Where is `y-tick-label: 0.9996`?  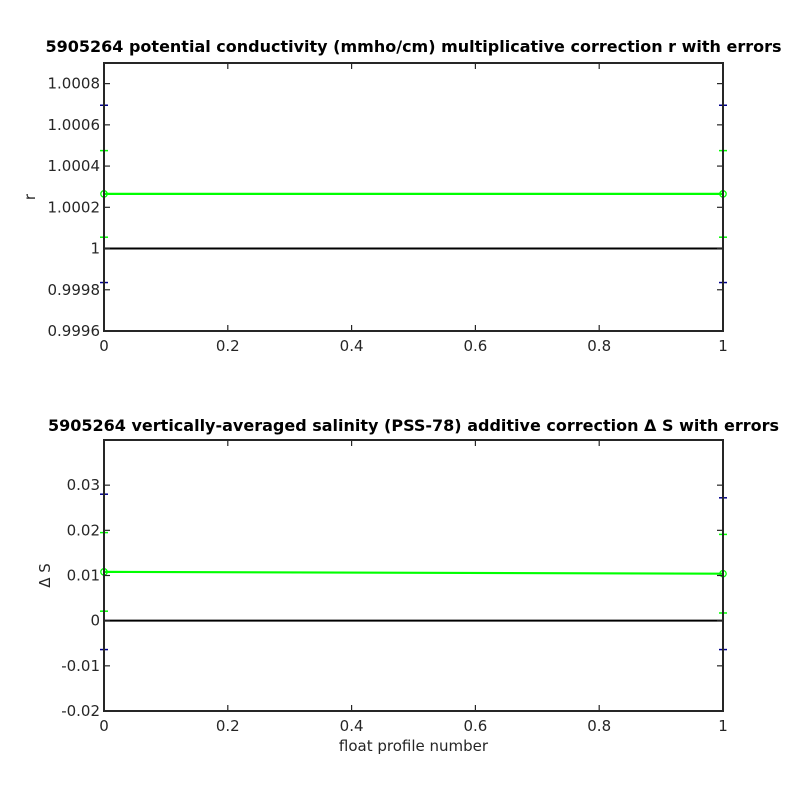
y-tick-label: 0.9996 is located at coordinates (74, 331).